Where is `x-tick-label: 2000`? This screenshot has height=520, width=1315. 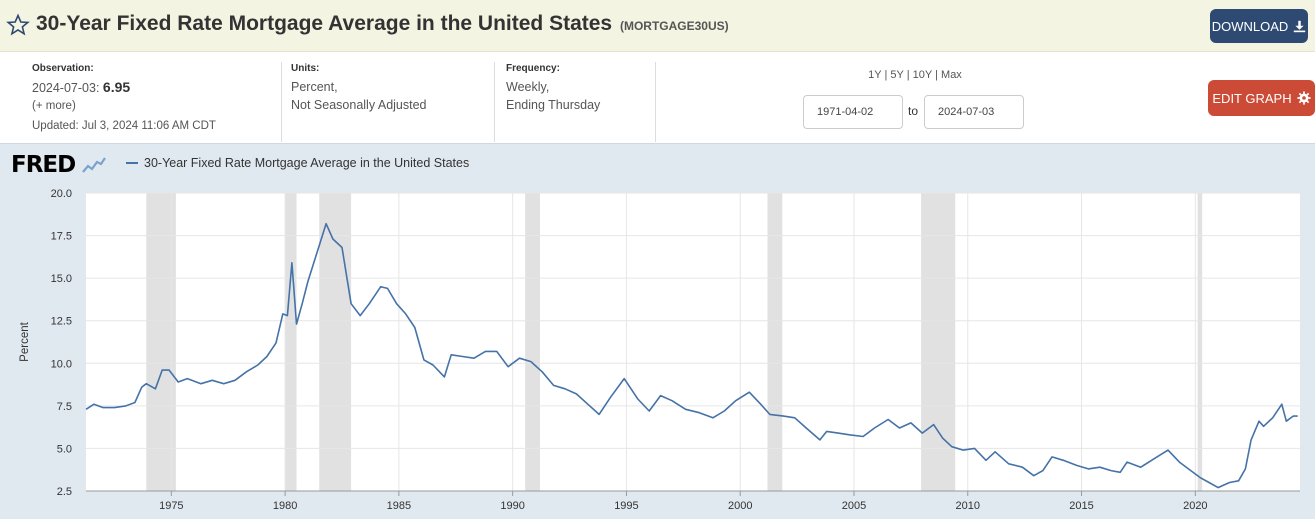 x-tick-label: 2000 is located at coordinates (740, 506).